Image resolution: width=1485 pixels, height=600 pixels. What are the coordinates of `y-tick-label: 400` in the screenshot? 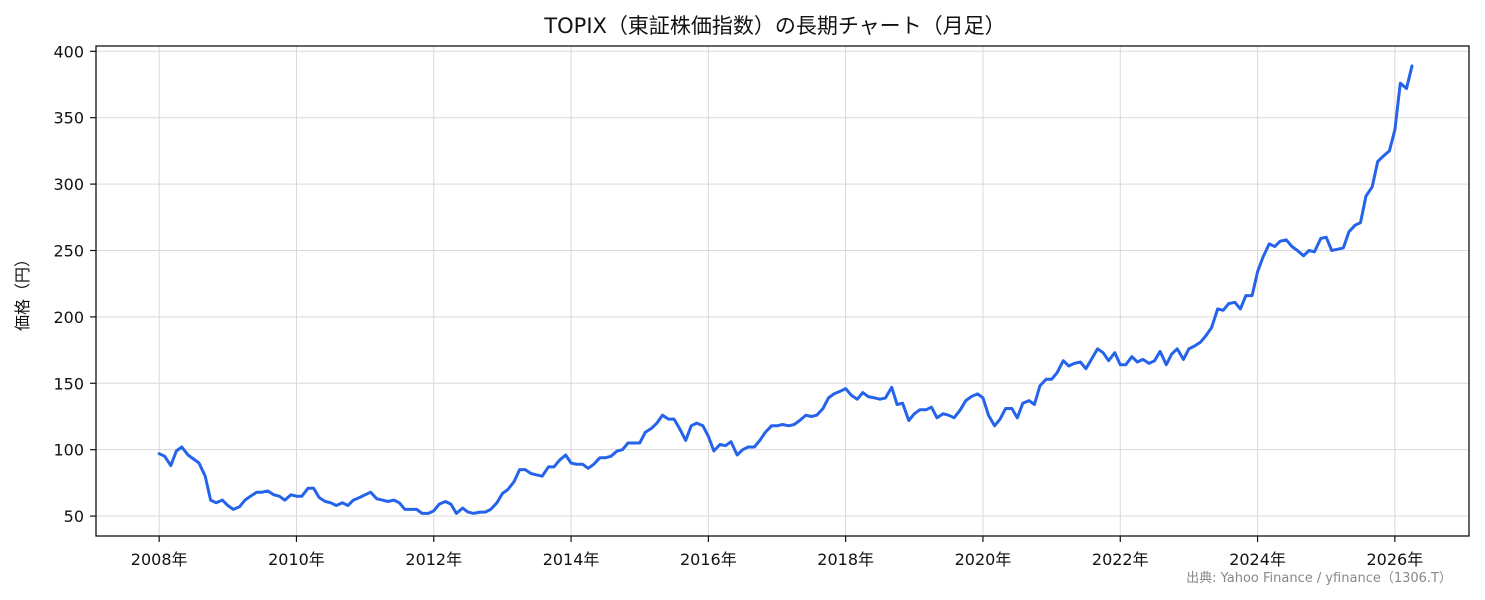 It's located at (68, 51).